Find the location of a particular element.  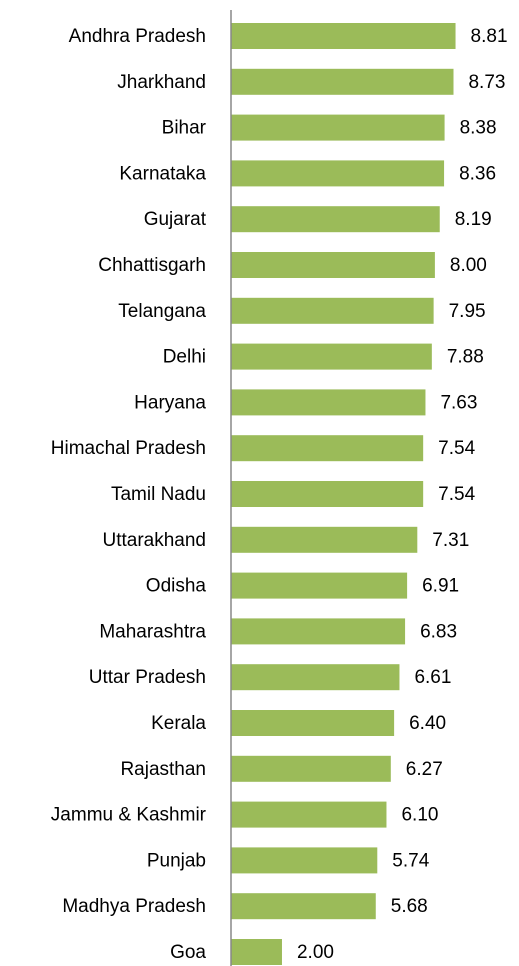

category-label: Andhra Pradesh is located at coordinates (137, 36).